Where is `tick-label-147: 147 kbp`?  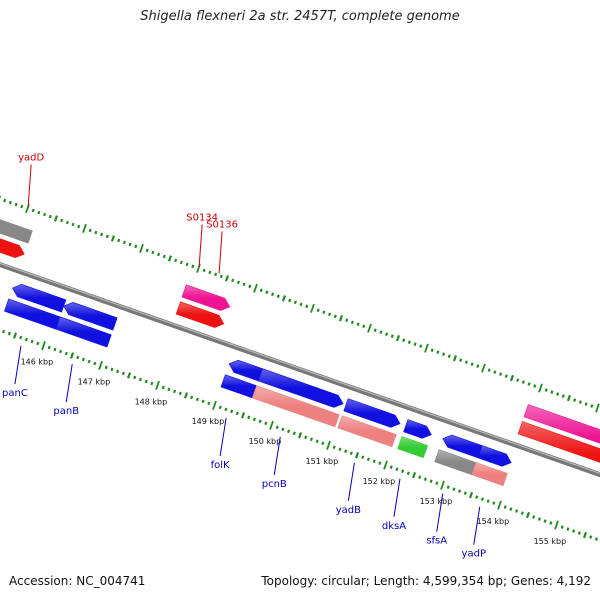 tick-label-147: 147 kbp is located at coordinates (94, 381).